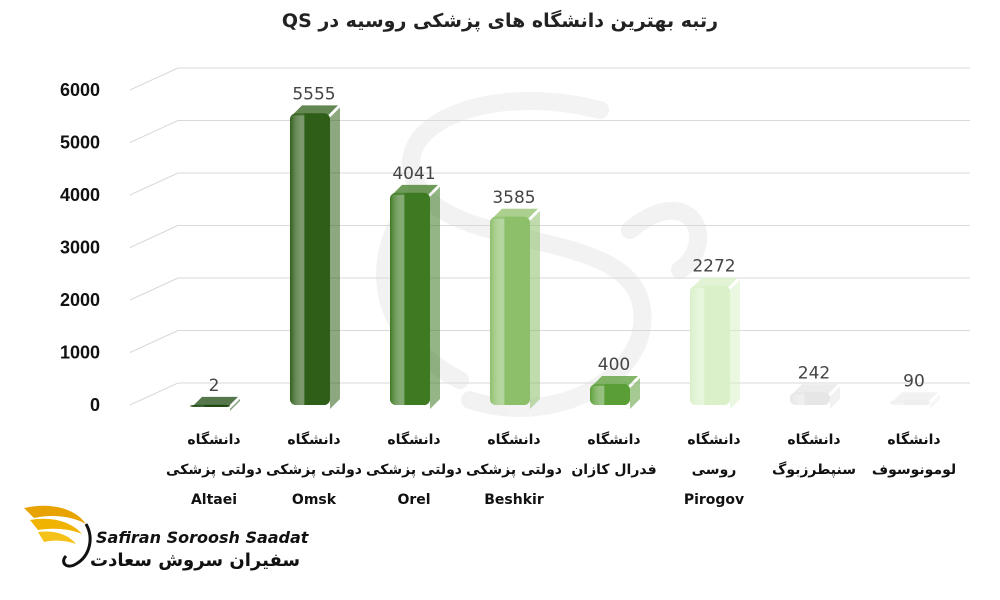 This screenshot has height=600, width=1000. What do you see at coordinates (314, 500) in the screenshot?
I see `x-tick-label: Omsk` at bounding box center [314, 500].